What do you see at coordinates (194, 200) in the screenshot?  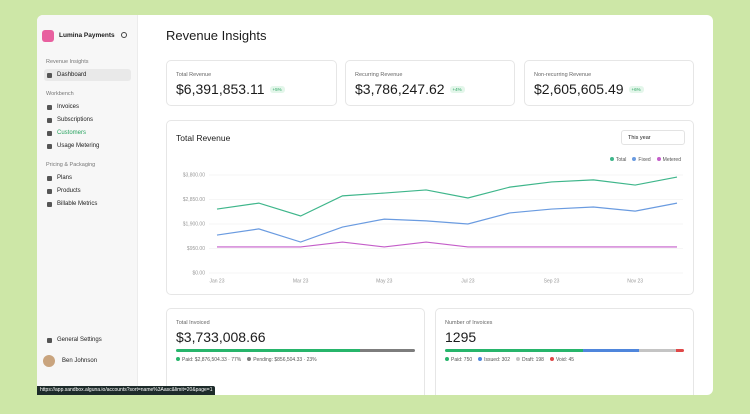 I see `y-tick-label: $2,850.00` at bounding box center [194, 200].